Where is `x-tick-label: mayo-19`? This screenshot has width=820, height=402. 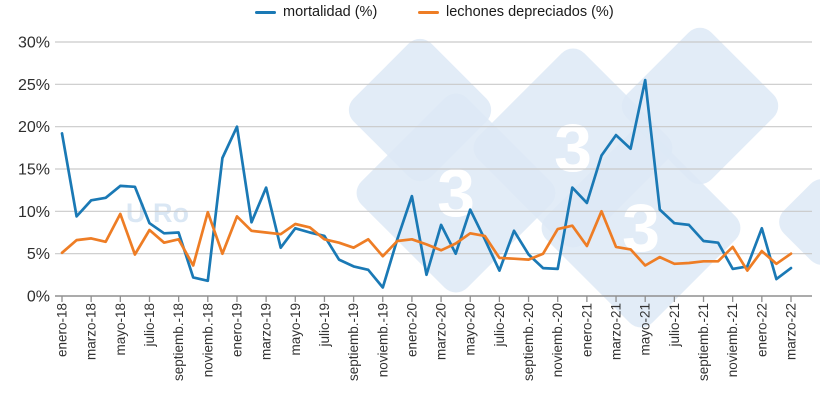 x-tick-label: mayo-19 is located at coordinates (295, 329).